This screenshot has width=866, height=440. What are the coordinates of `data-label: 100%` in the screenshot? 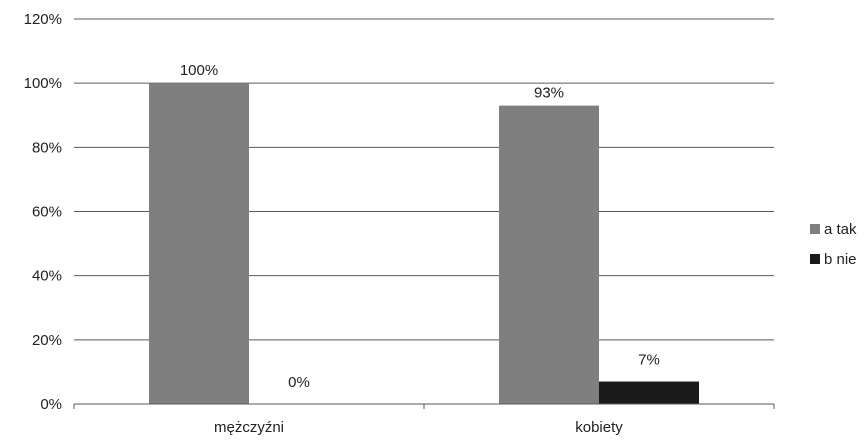 It's located at (199, 70).